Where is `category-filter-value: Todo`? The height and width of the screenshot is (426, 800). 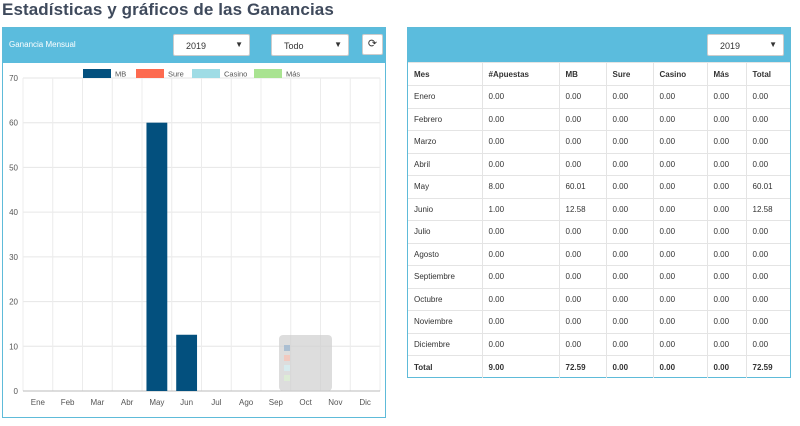
category-filter-value: Todo is located at coordinates (294, 46).